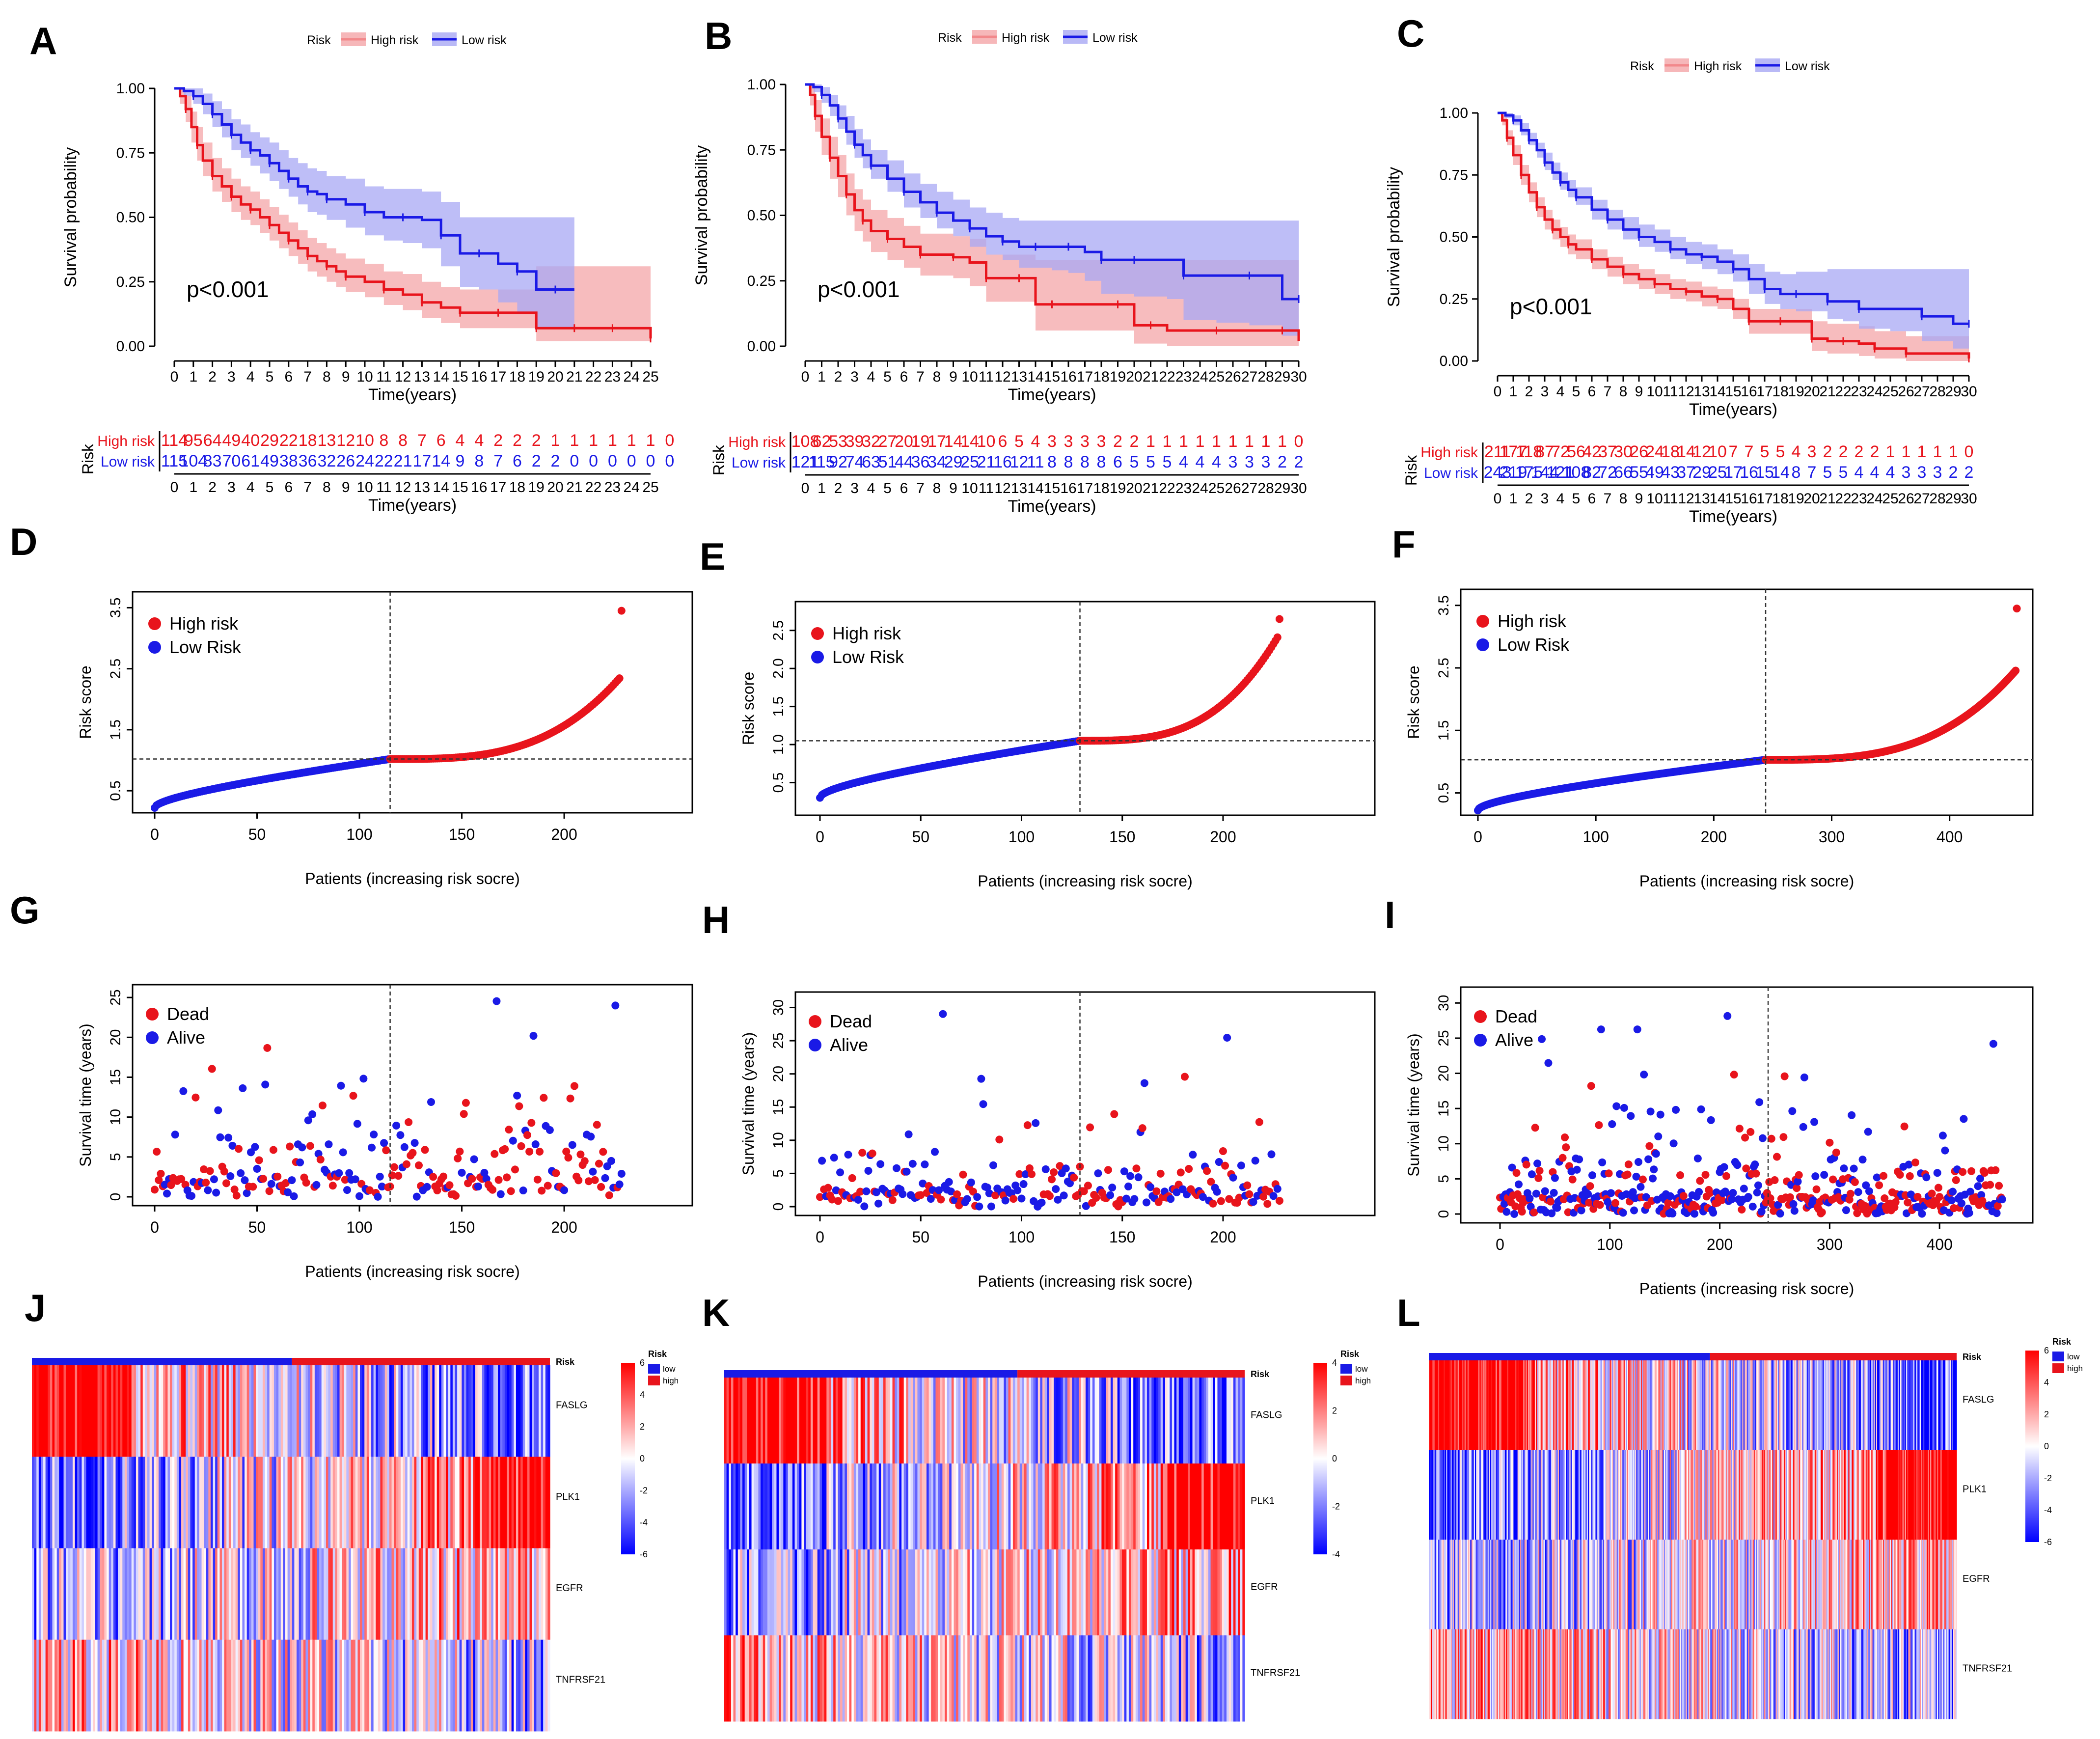  What do you see at coordinates (642, 1363) in the screenshot?
I see `heatmap-scale-label: 6` at bounding box center [642, 1363].